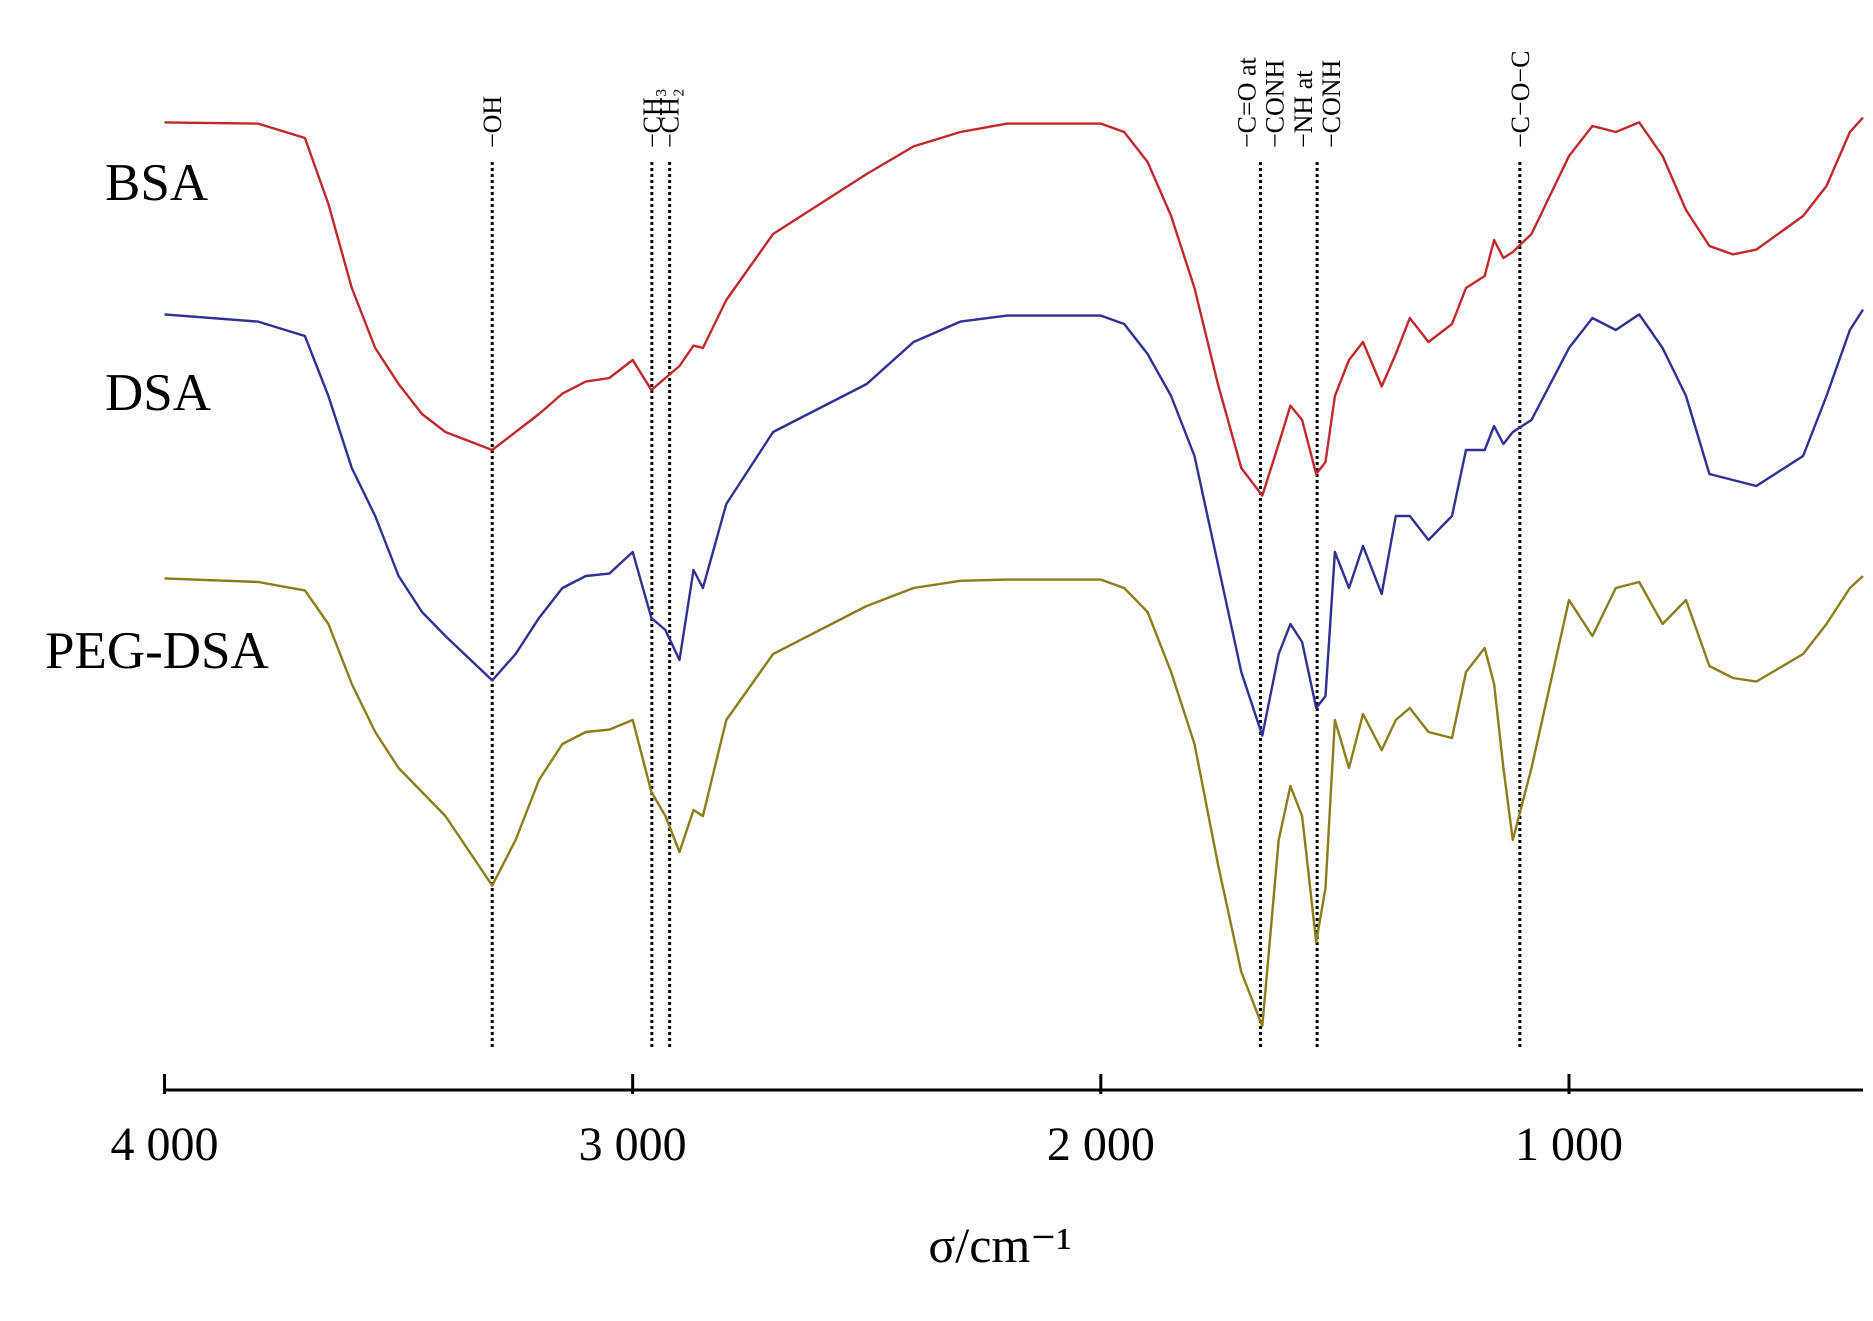 This screenshot has height=1321, width=1873. I want to click on x-tick-label: 4 000, so click(165, 1144).